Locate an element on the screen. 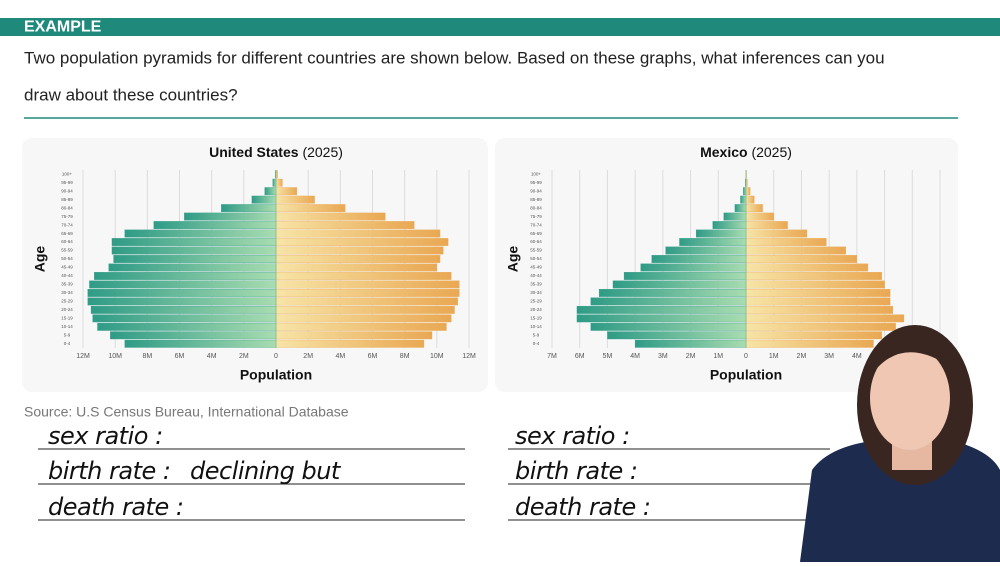  y-tick-label: 60-64 is located at coordinates (67, 241).